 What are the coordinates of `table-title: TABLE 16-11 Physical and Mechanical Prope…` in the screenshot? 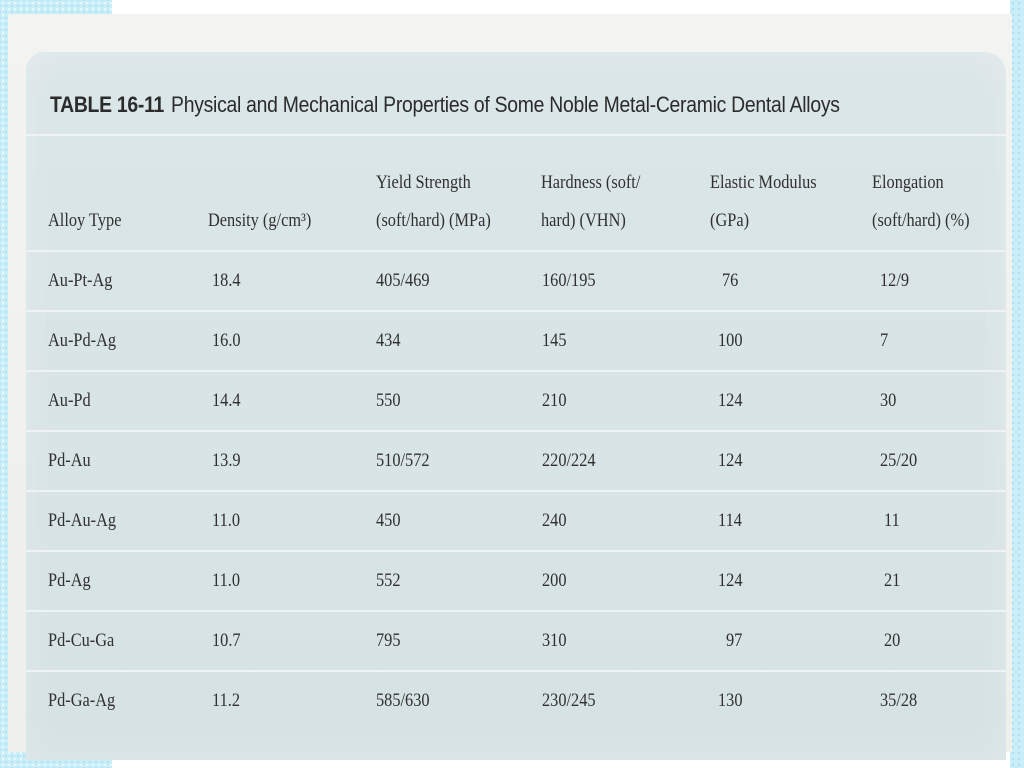 It's located at (445, 105).